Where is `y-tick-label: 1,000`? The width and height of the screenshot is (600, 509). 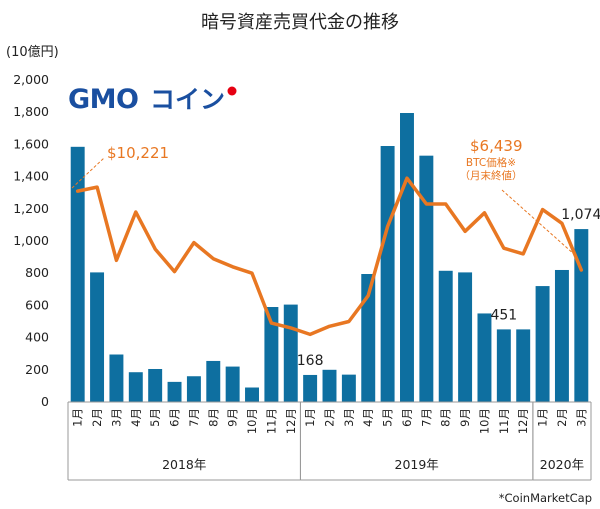 y-tick-label: 1,000 is located at coordinates (31, 240).